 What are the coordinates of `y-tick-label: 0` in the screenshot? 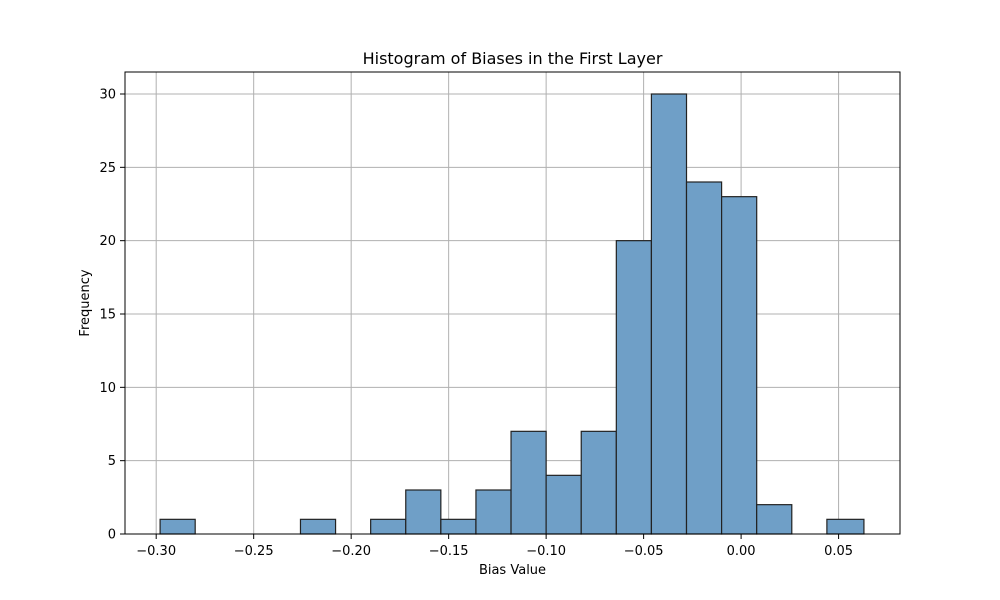 It's located at (112, 535).